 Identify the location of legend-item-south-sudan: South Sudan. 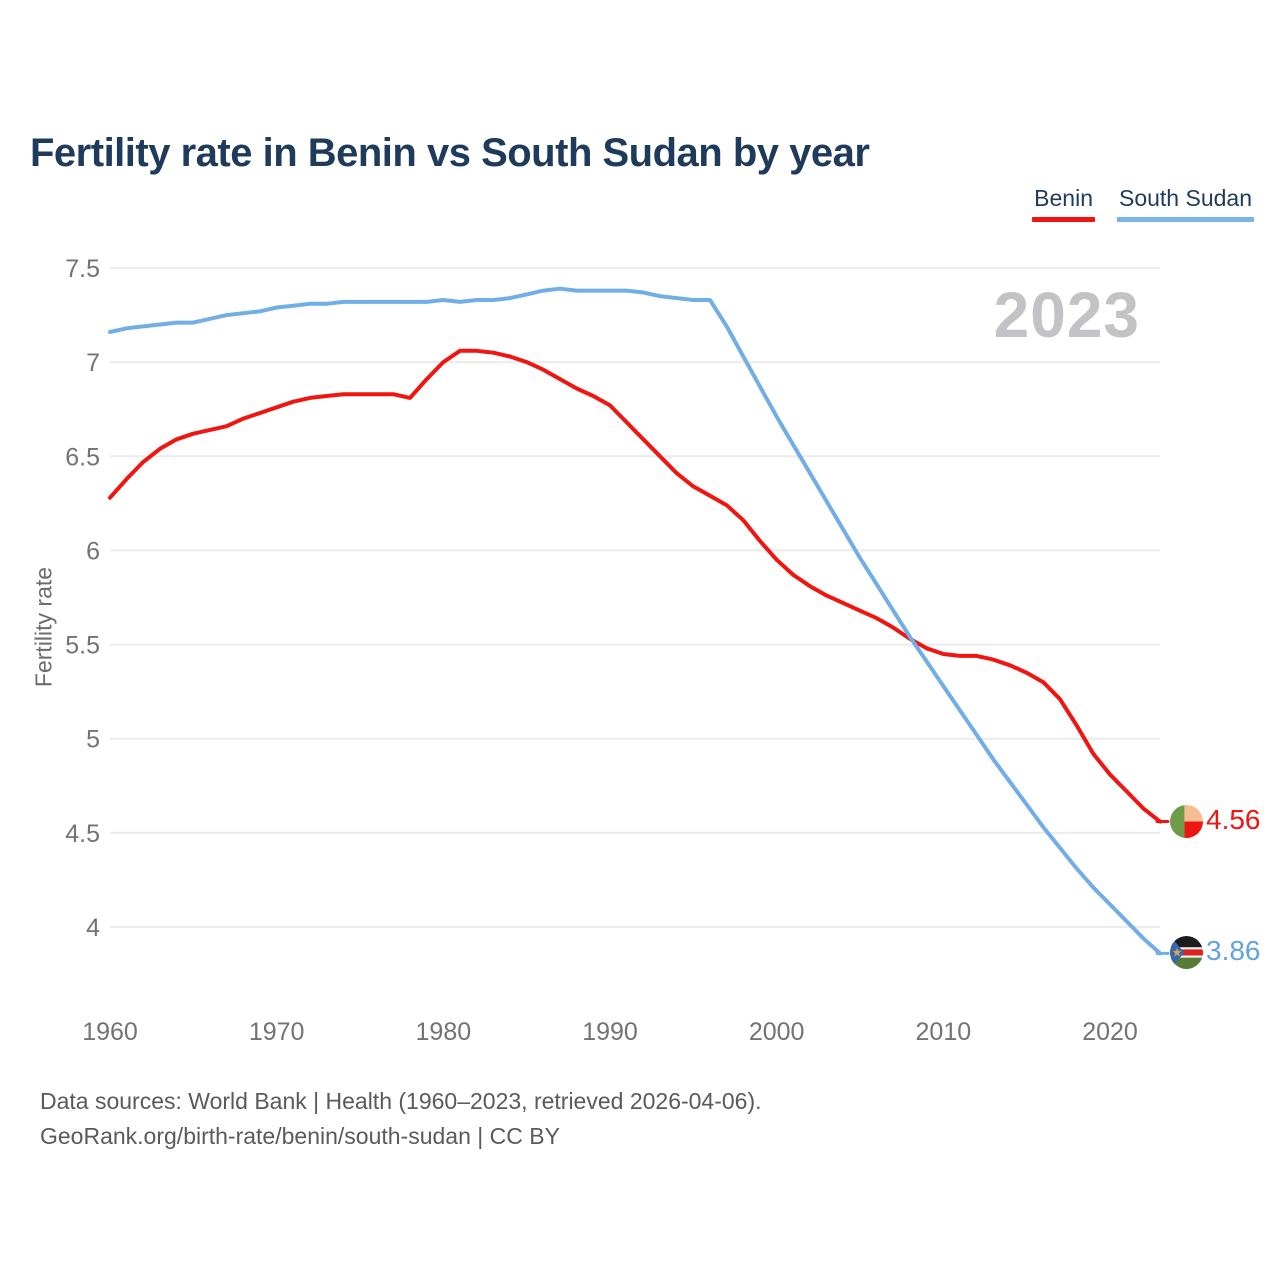
(1185, 203).